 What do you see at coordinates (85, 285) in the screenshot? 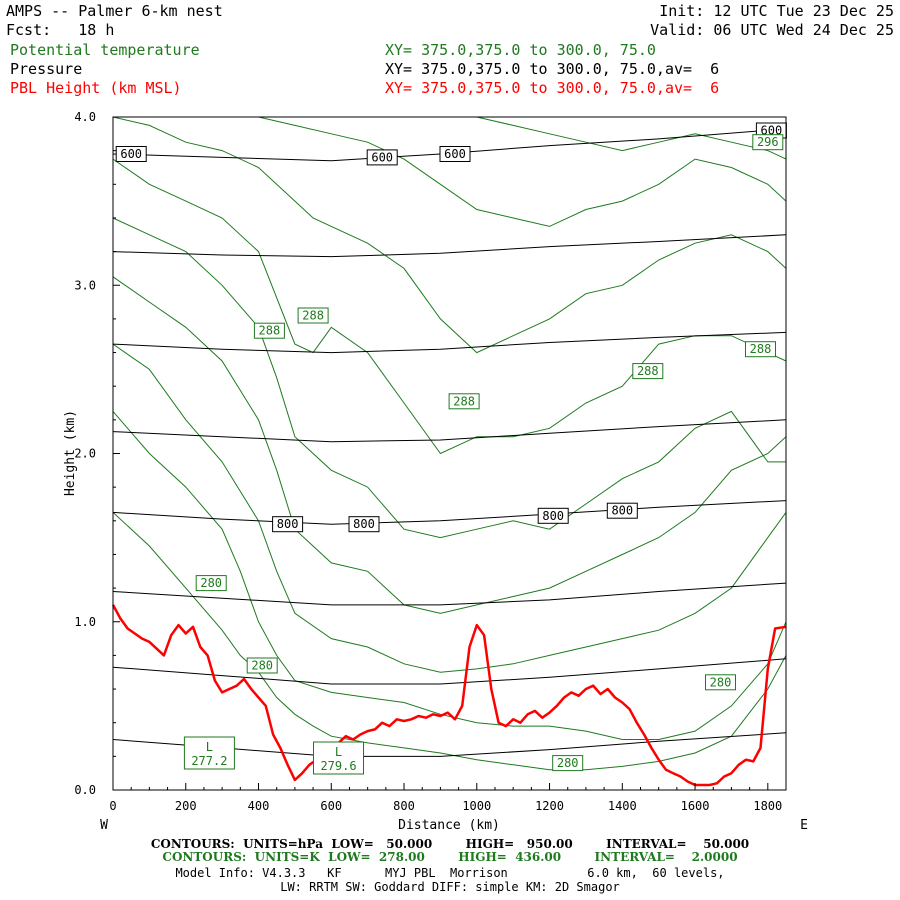
I see `y-tick-label-3: 3.0` at bounding box center [85, 285].